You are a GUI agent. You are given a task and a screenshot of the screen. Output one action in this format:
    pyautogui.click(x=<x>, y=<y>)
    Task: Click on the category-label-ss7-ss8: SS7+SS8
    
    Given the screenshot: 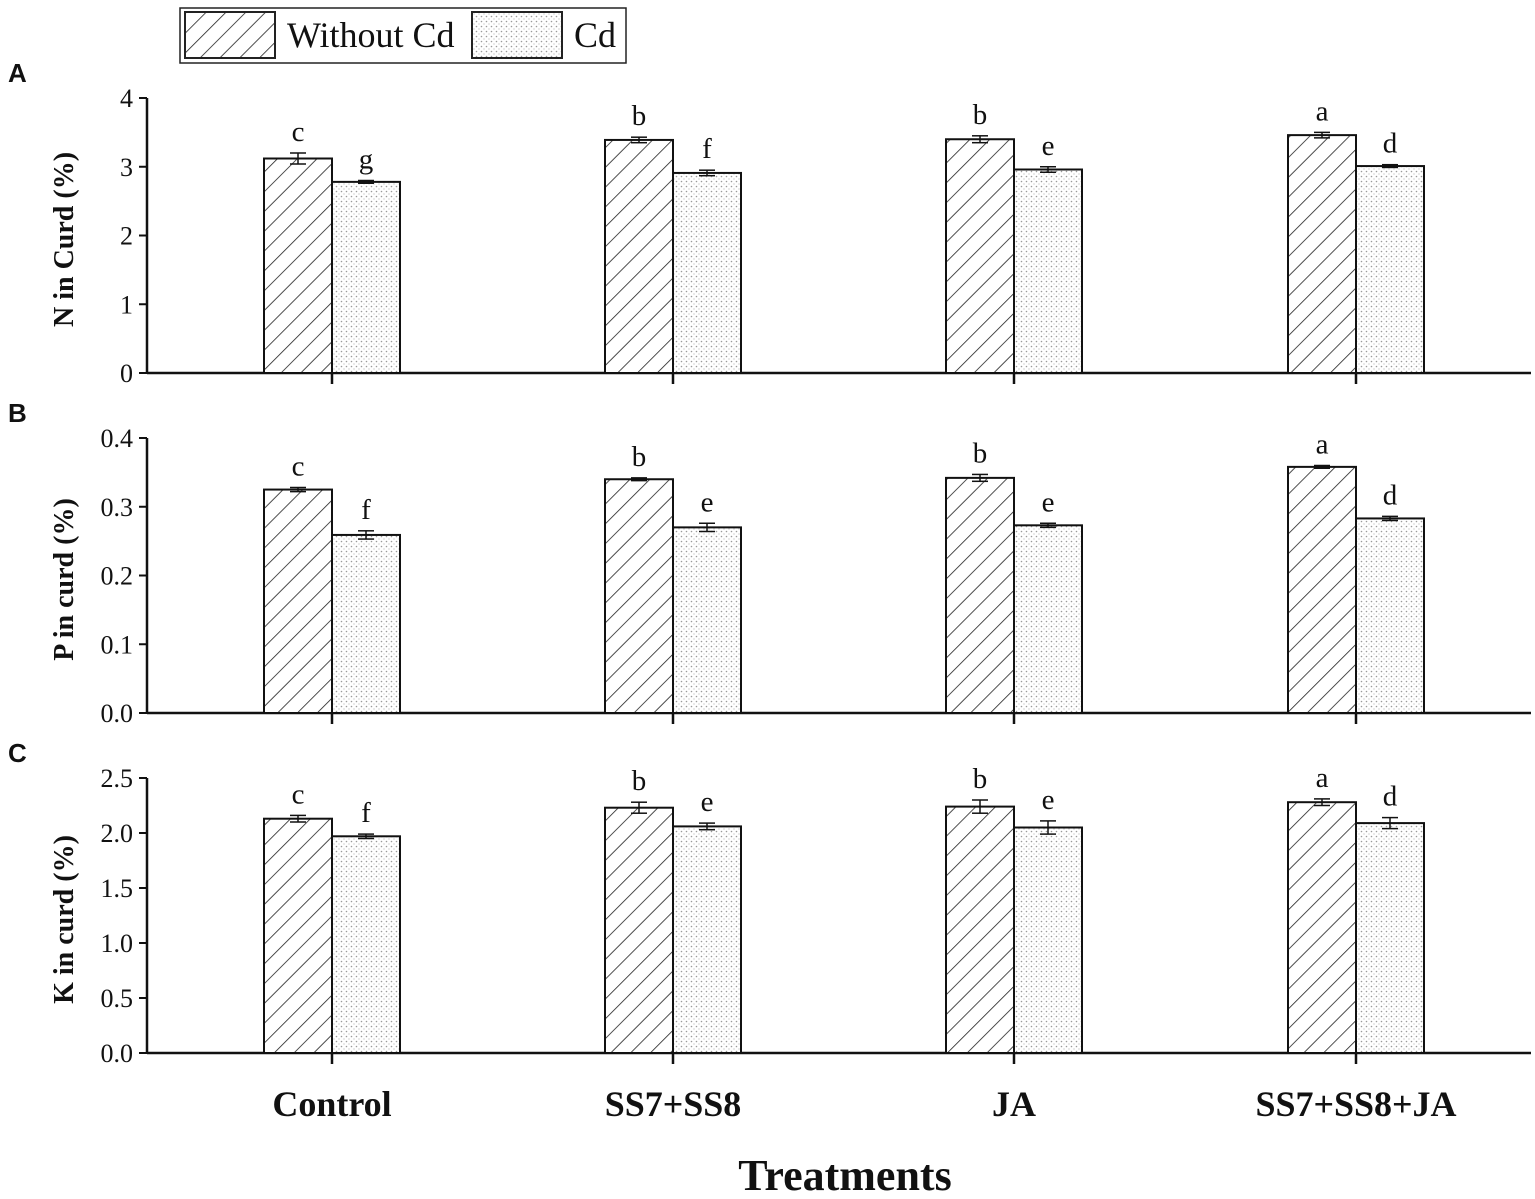 What is the action you would take?
    pyautogui.click(x=673, y=1104)
    